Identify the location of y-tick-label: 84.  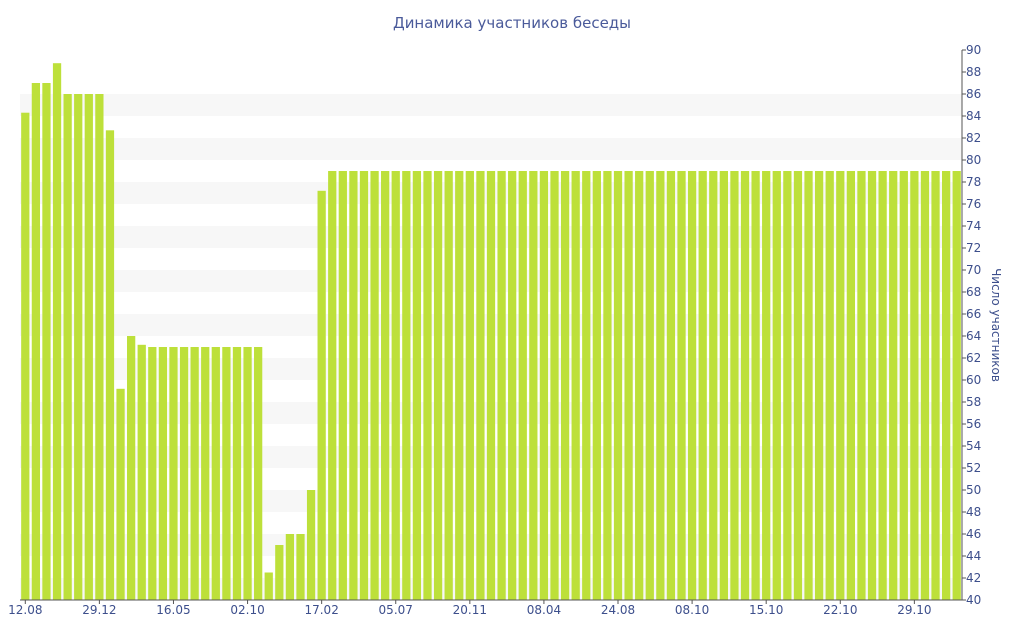
(973, 116).